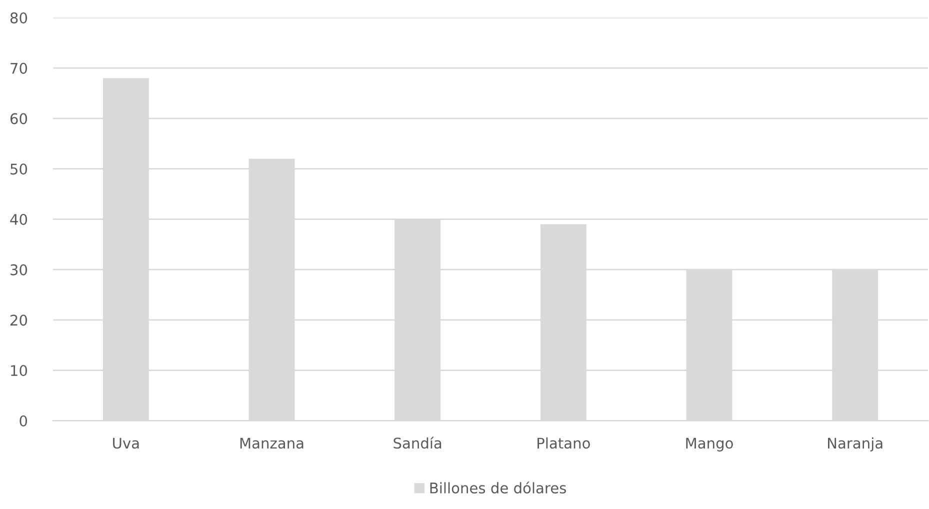 This screenshot has width=929, height=509. What do you see at coordinates (19, 270) in the screenshot?
I see `y-tick-label: 30` at bounding box center [19, 270].